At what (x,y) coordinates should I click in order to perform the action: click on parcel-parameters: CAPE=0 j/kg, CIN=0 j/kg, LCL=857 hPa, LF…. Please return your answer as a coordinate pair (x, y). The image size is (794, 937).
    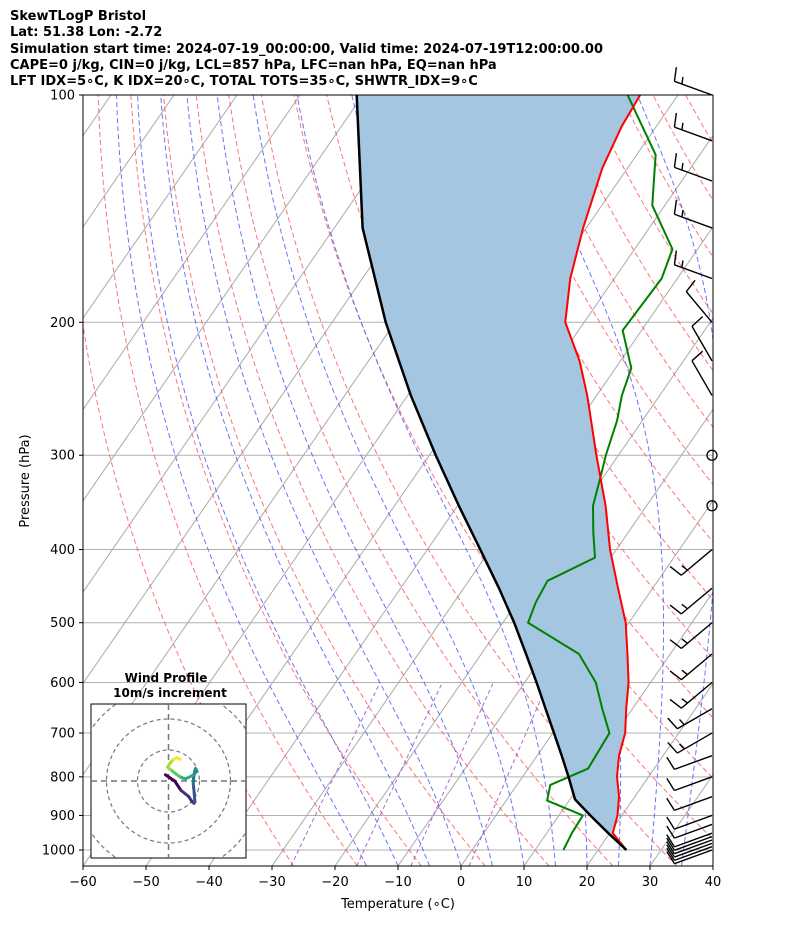
    Looking at the image, I should click on (253, 65).